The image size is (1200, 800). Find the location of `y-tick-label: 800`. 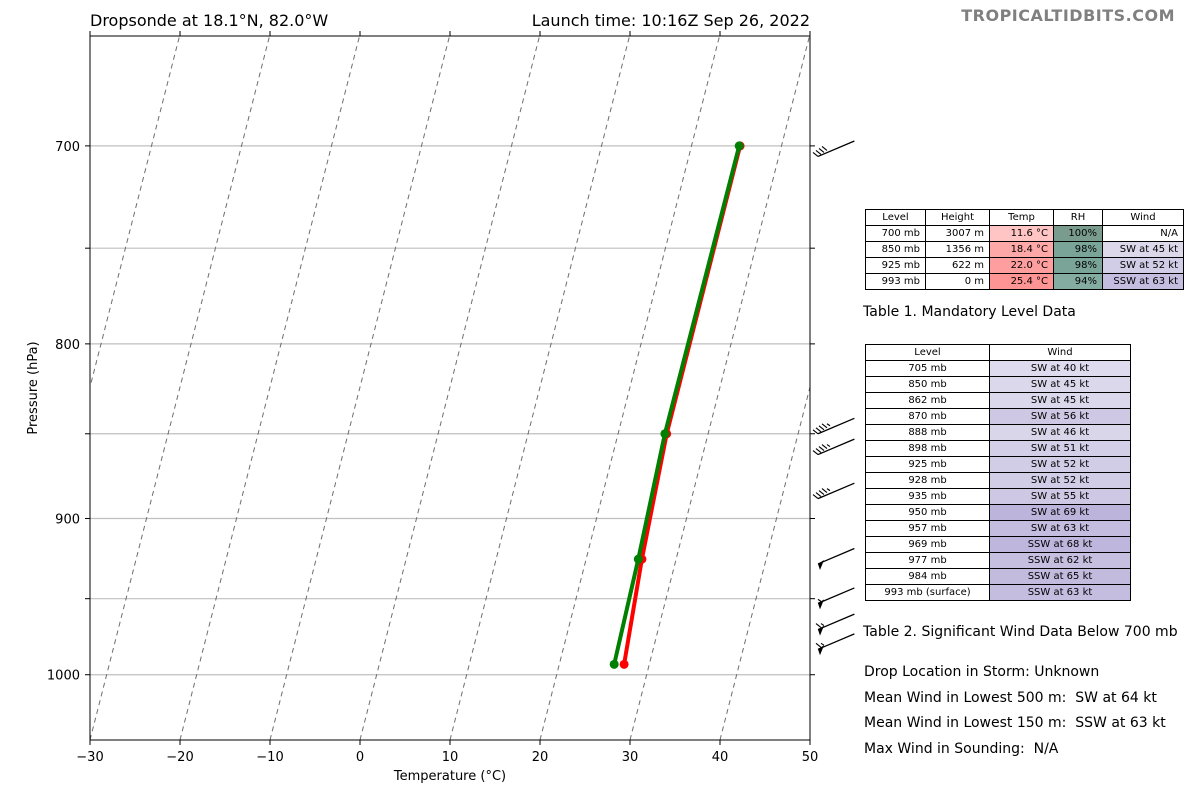

y-tick-label: 800 is located at coordinates (67, 345).